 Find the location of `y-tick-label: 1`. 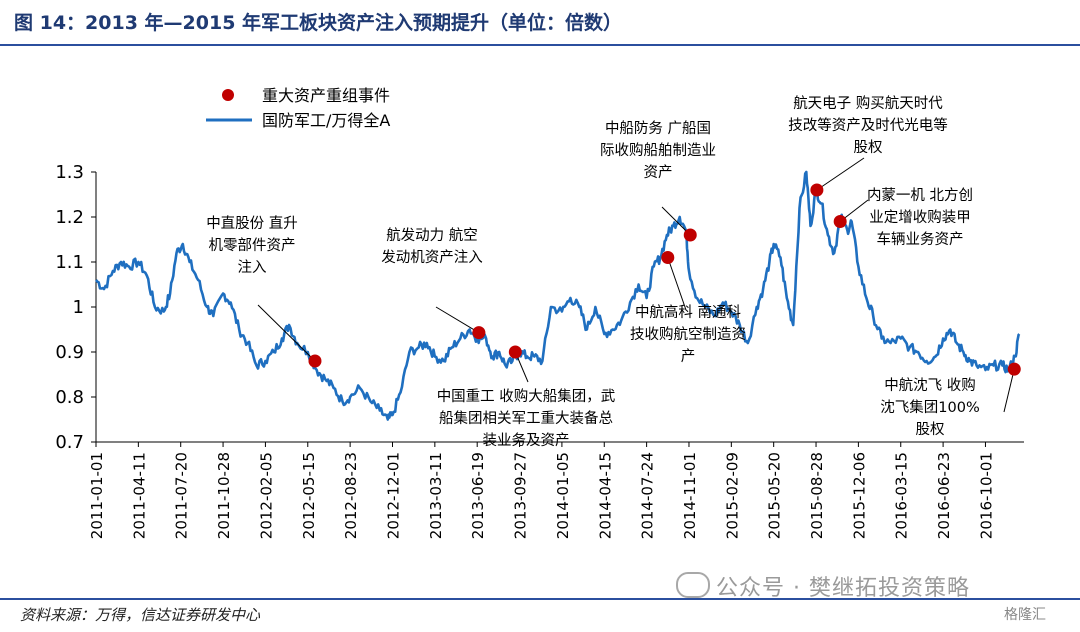

y-tick-label: 1 is located at coordinates (78, 307).